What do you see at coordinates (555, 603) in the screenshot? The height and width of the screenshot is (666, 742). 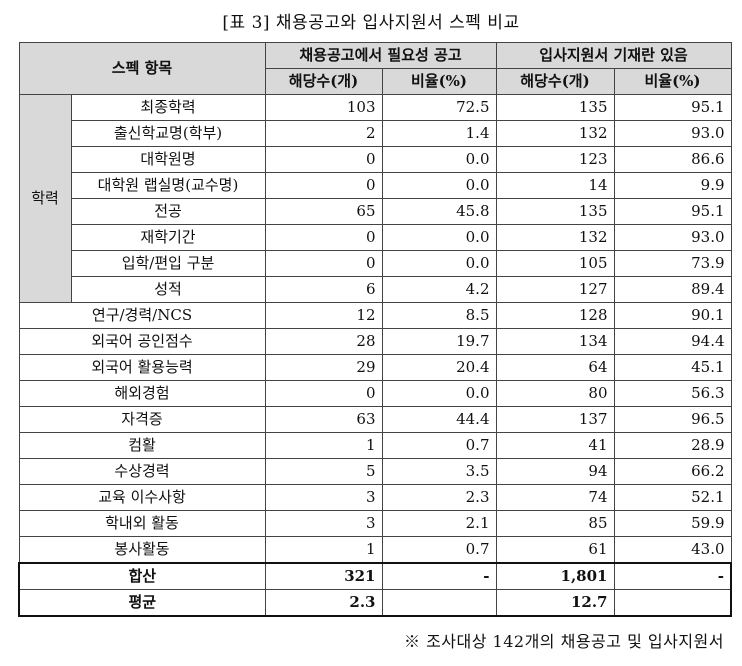 I see `average-application-count: 12.7` at bounding box center [555, 603].